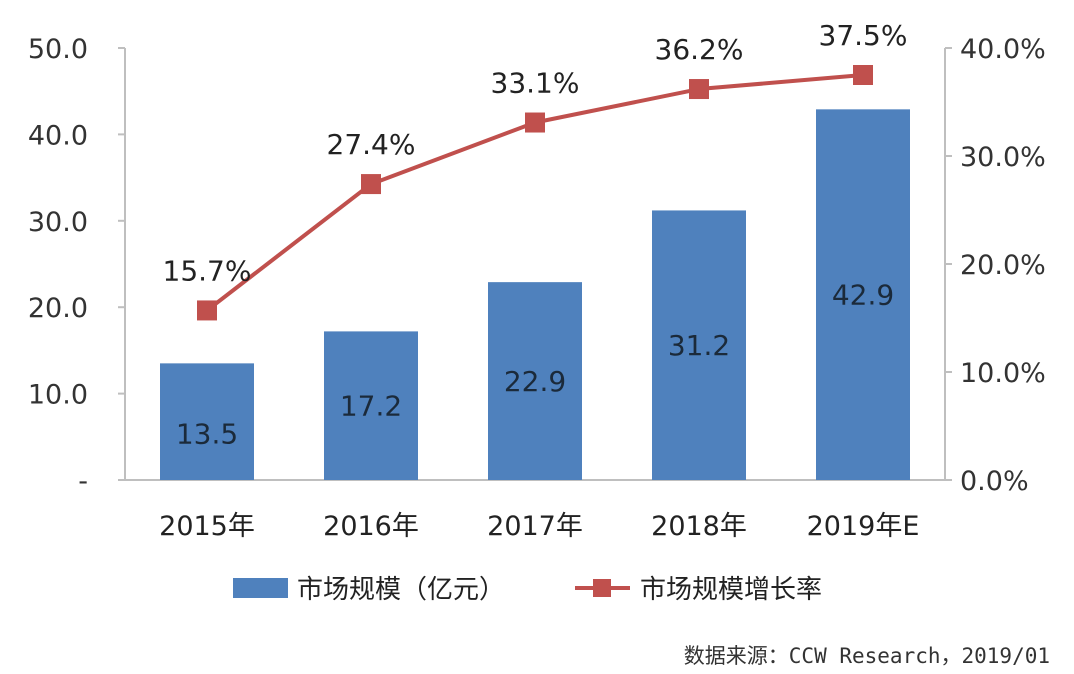 The height and width of the screenshot is (674, 1074). I want to click on x-axis-tick-label: 2019年E, so click(863, 526).